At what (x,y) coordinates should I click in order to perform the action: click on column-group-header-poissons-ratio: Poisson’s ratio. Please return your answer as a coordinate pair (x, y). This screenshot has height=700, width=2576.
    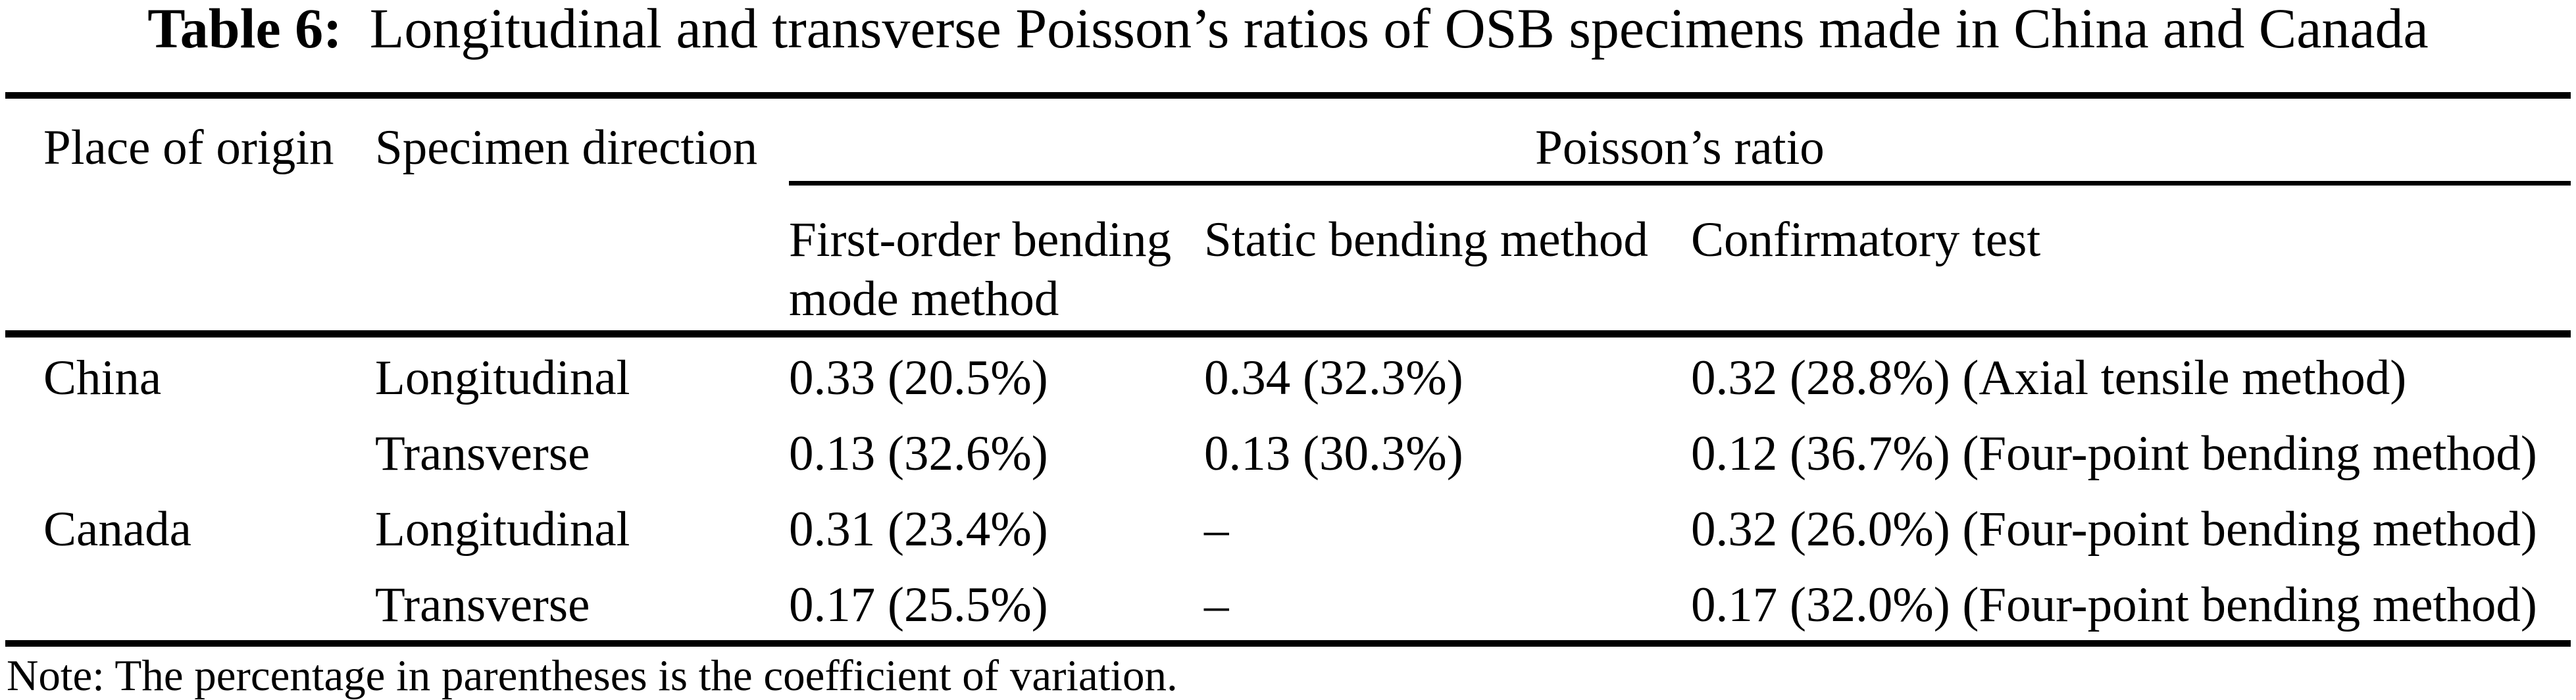
    Looking at the image, I should click on (1680, 147).